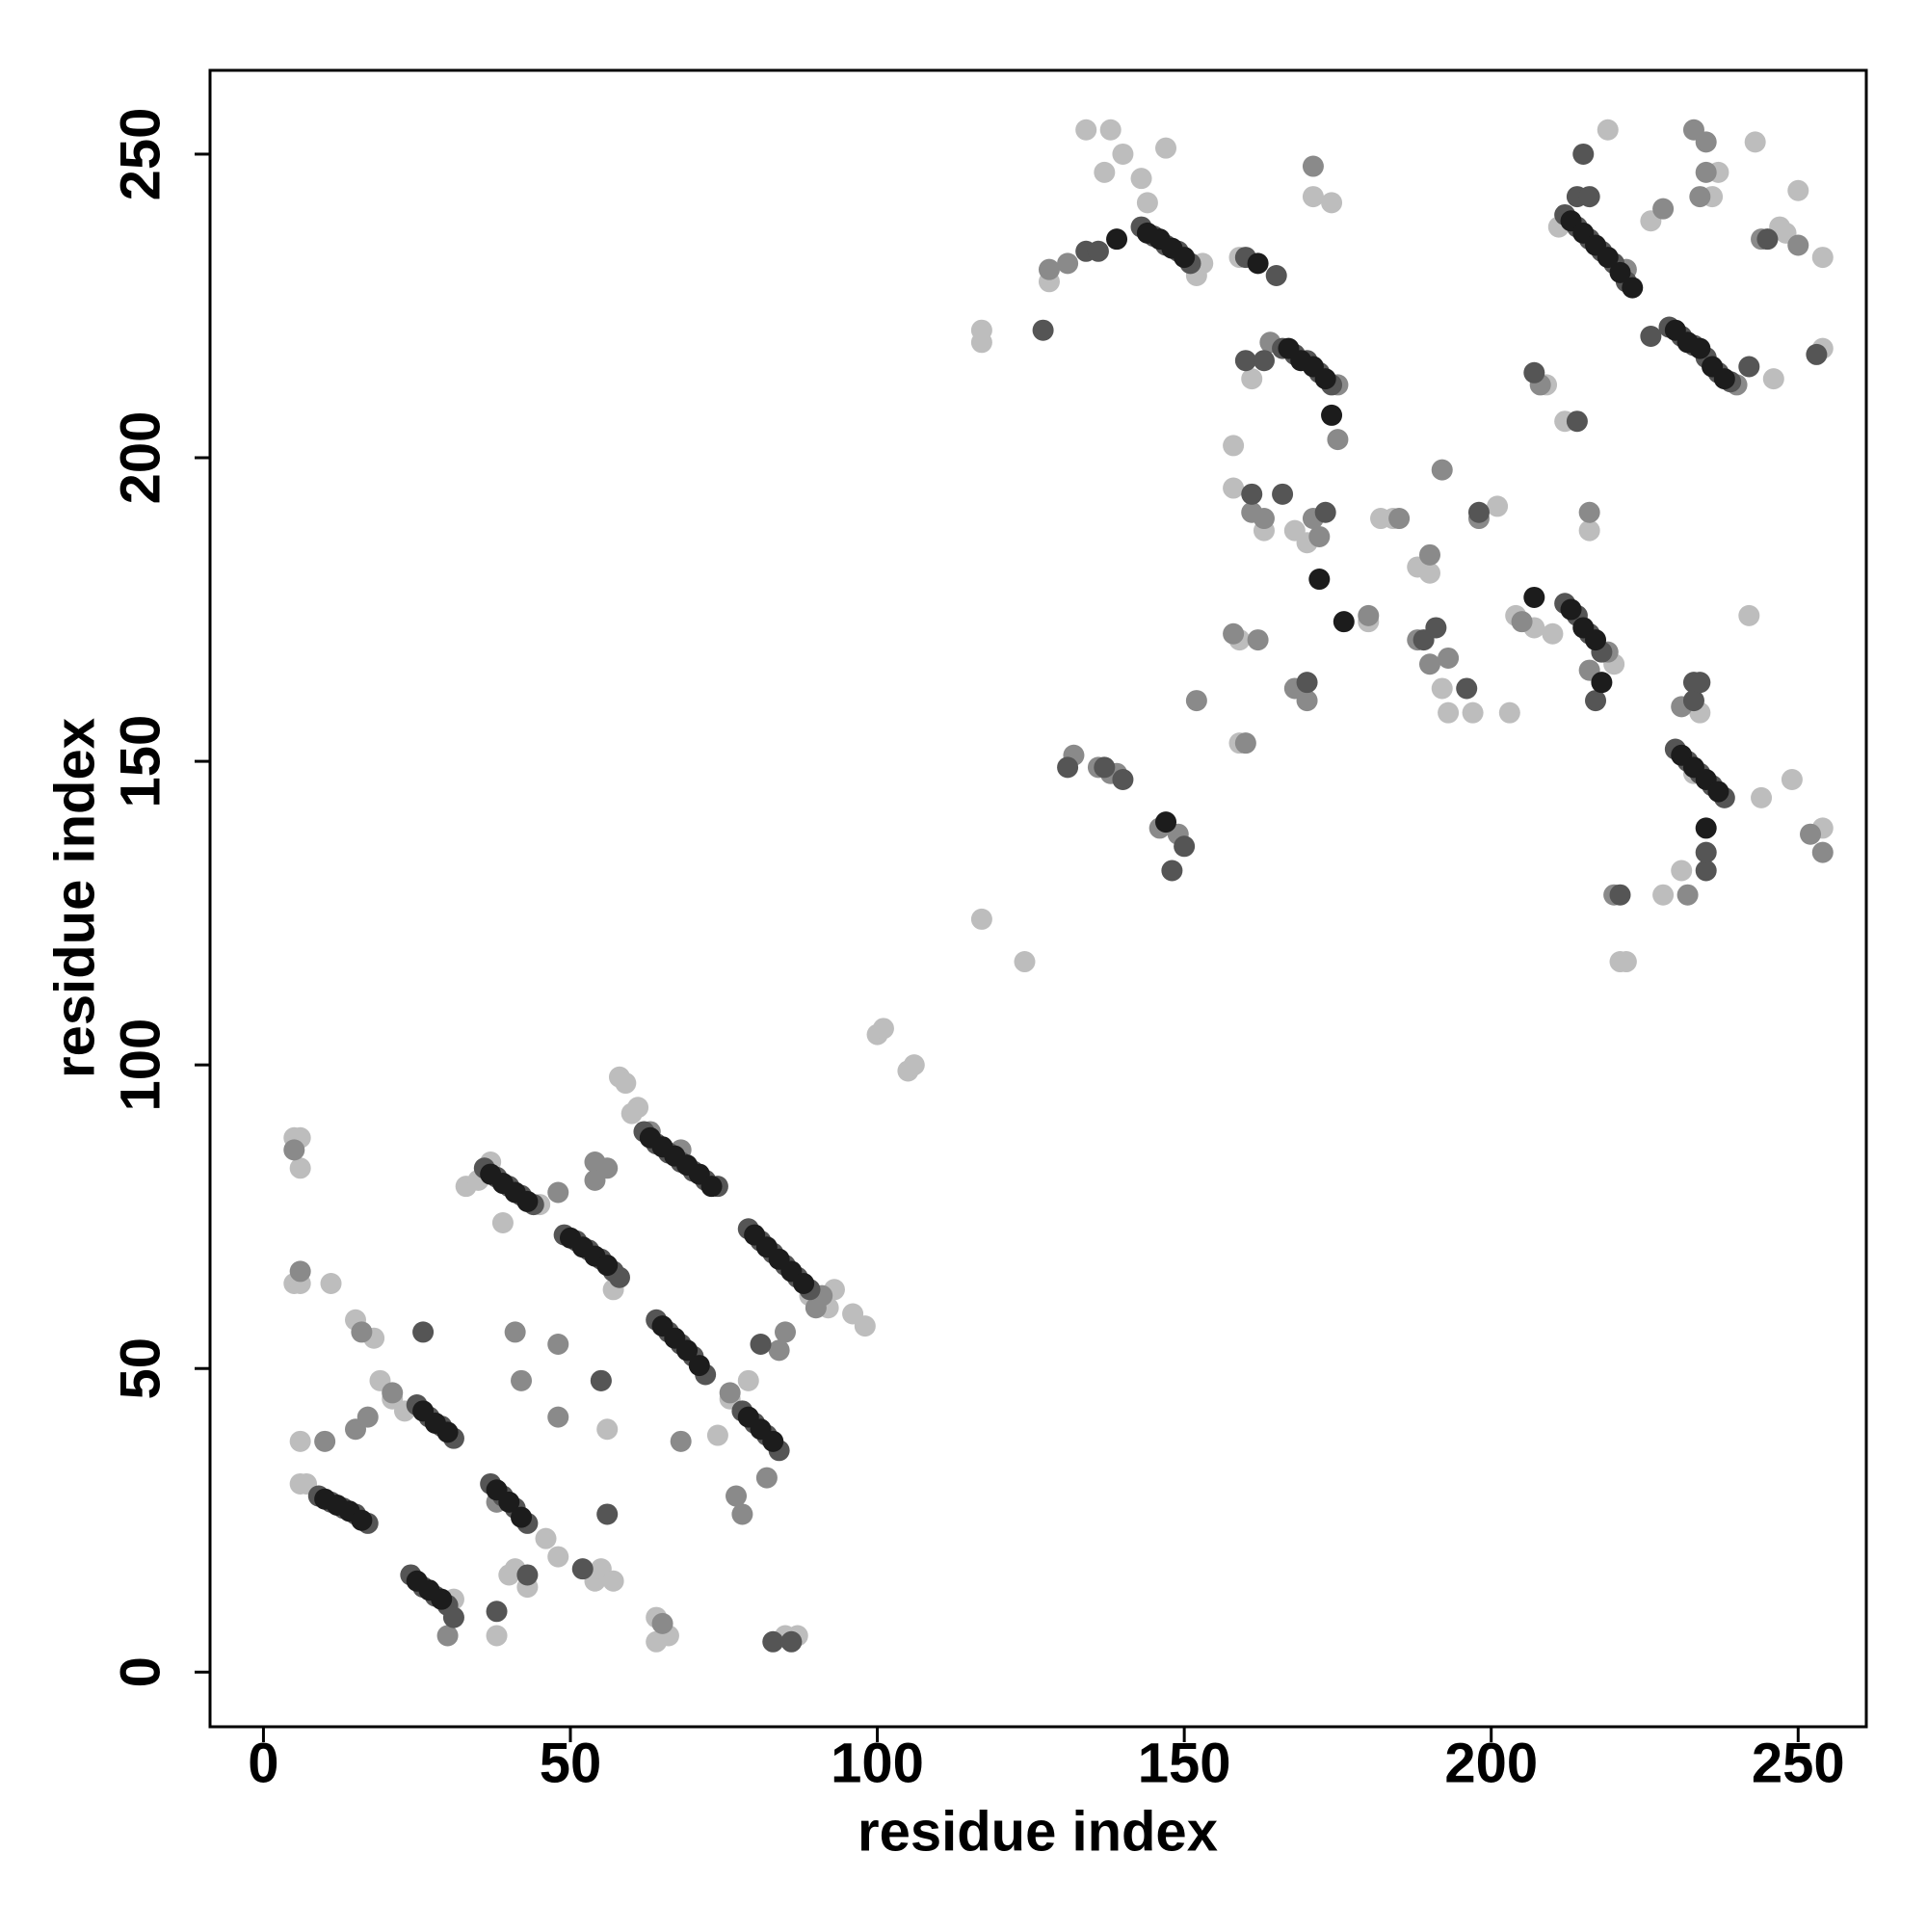 This screenshot has width=1927, height=1932. I want to click on y-tick-label: 200, so click(140, 458).